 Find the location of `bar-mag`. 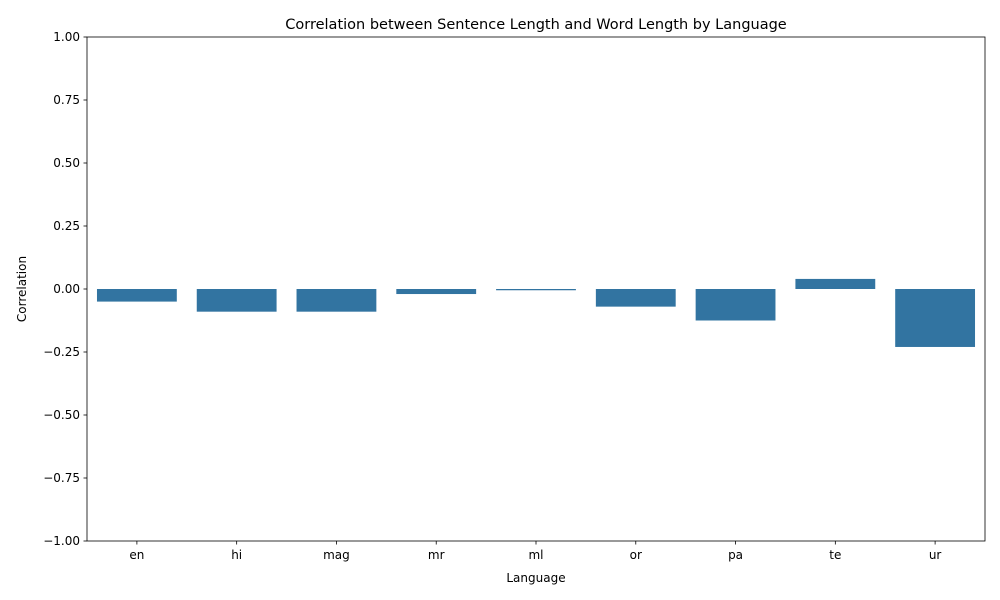

bar-mag is located at coordinates (336, 300).